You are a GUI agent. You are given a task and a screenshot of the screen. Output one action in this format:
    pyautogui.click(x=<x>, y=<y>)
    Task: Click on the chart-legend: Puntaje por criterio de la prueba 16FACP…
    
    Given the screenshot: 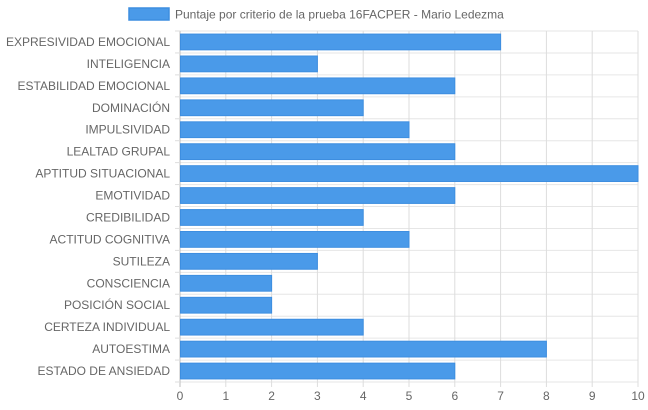 What is the action you would take?
    pyautogui.click(x=316, y=14)
    